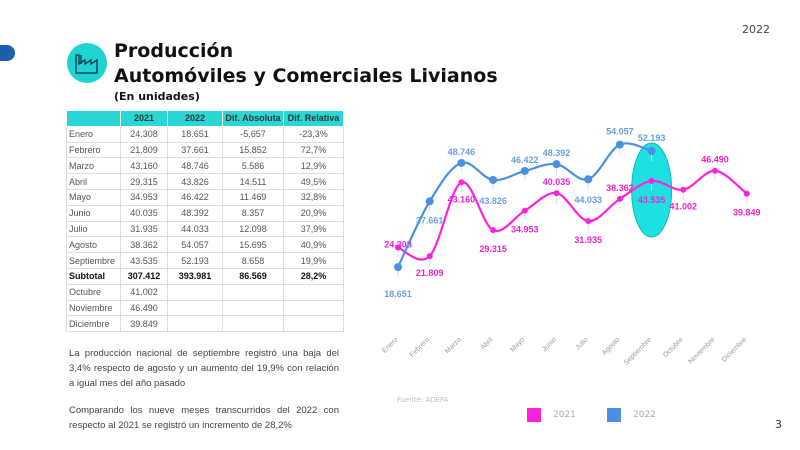 The height and width of the screenshot is (450, 800). What do you see at coordinates (619, 198) in the screenshot?
I see `data-point-2021-Agosto` at bounding box center [619, 198].